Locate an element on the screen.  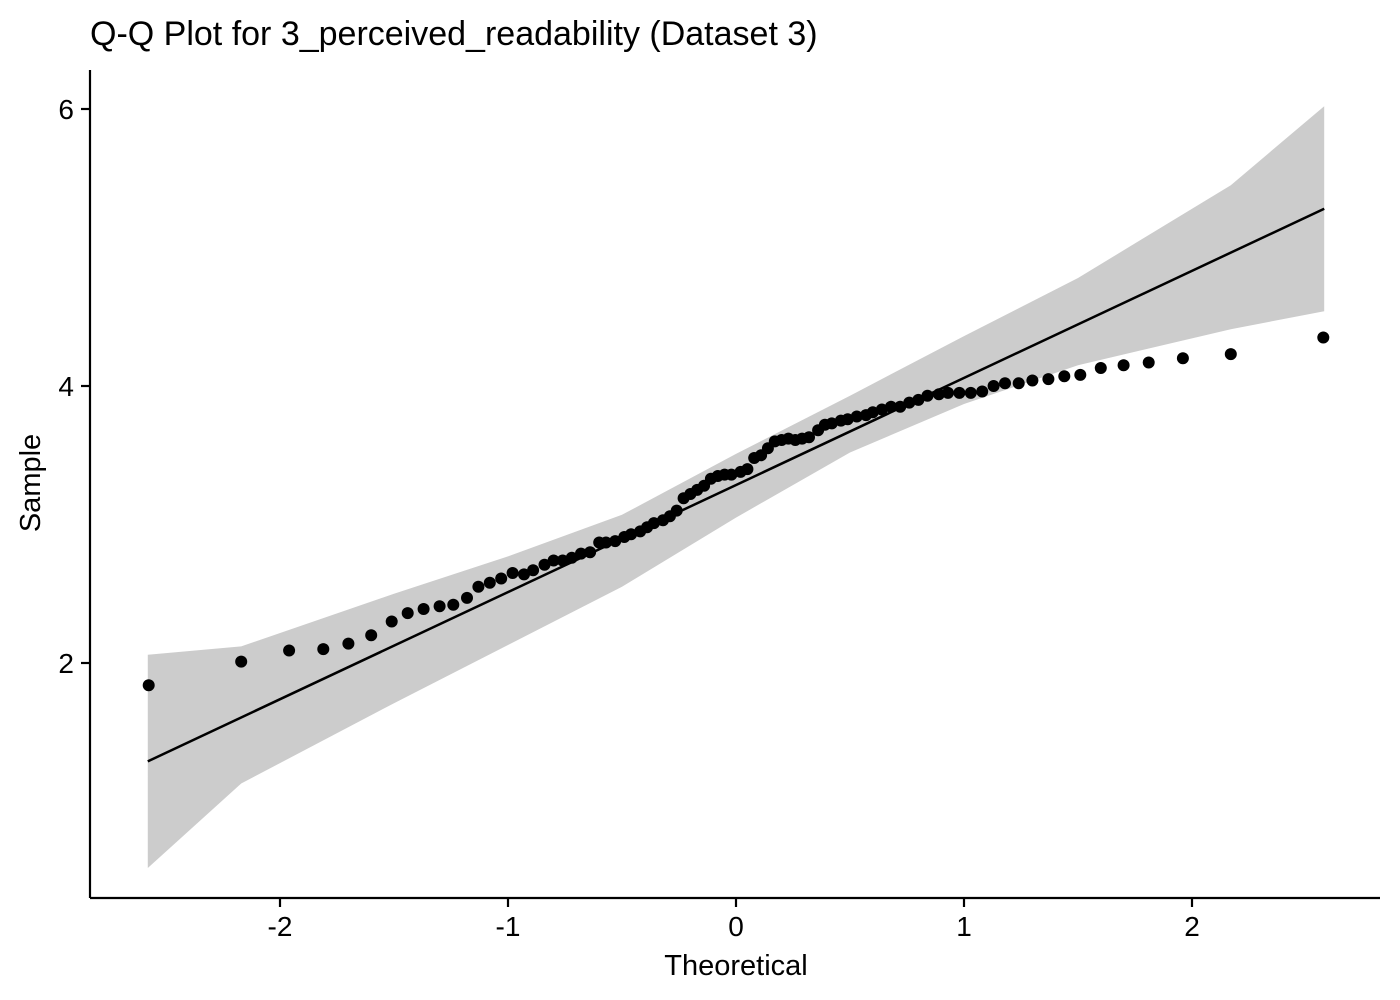
x-tick-label: 2 is located at coordinates (1192, 926).